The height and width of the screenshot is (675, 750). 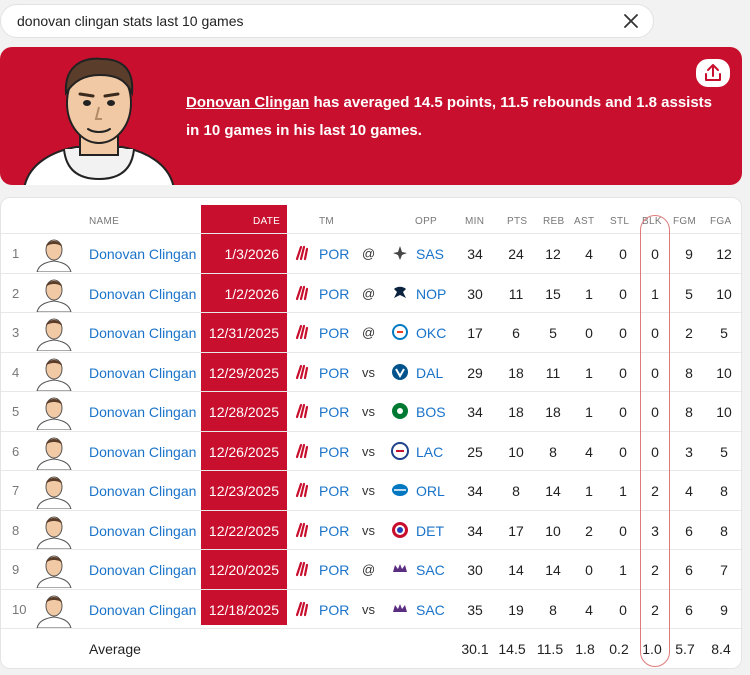 I want to click on stat-fgm: 8, so click(x=689, y=412).